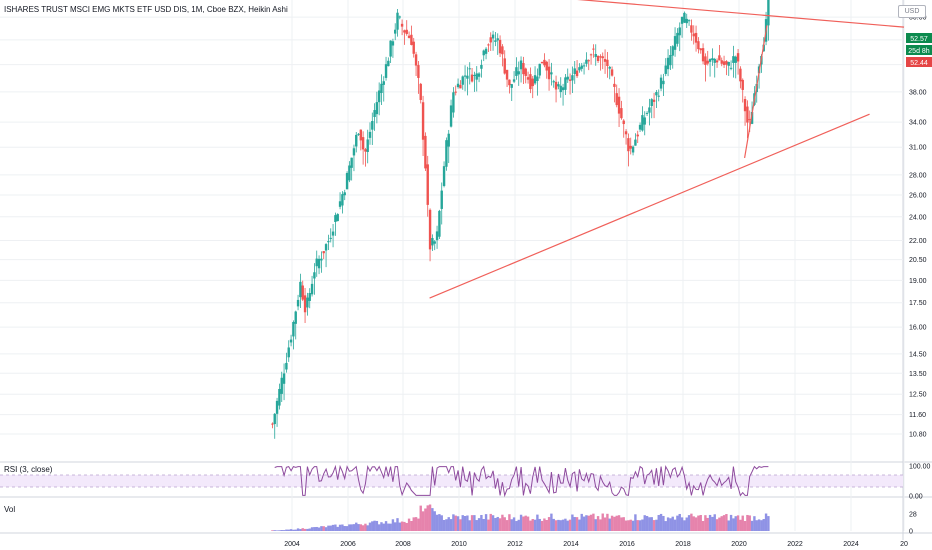 This screenshot has height=550, width=932. What do you see at coordinates (520, 517) in the screenshot?
I see `volume-pane` at bounding box center [520, 517].